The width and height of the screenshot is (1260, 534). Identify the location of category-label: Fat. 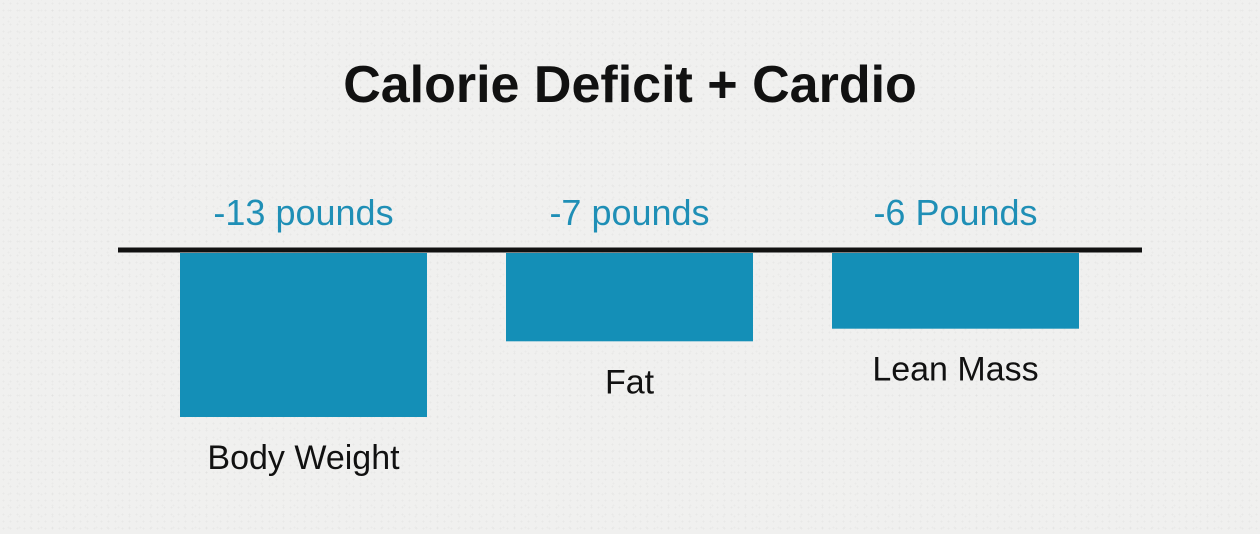
(630, 382).